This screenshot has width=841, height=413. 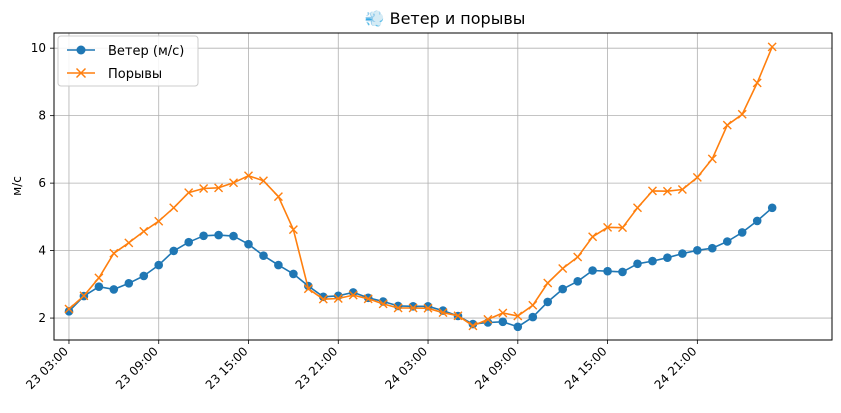 What do you see at coordinates (42, 251) in the screenshot?
I see `y-tick-label: 4` at bounding box center [42, 251].